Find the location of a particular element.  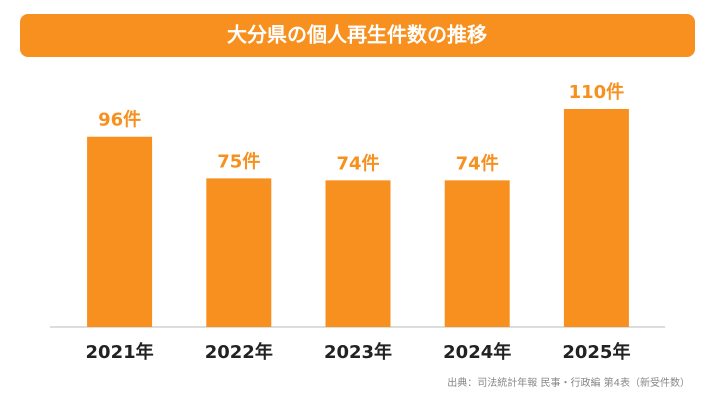

value-label: 96件 is located at coordinates (119, 120).